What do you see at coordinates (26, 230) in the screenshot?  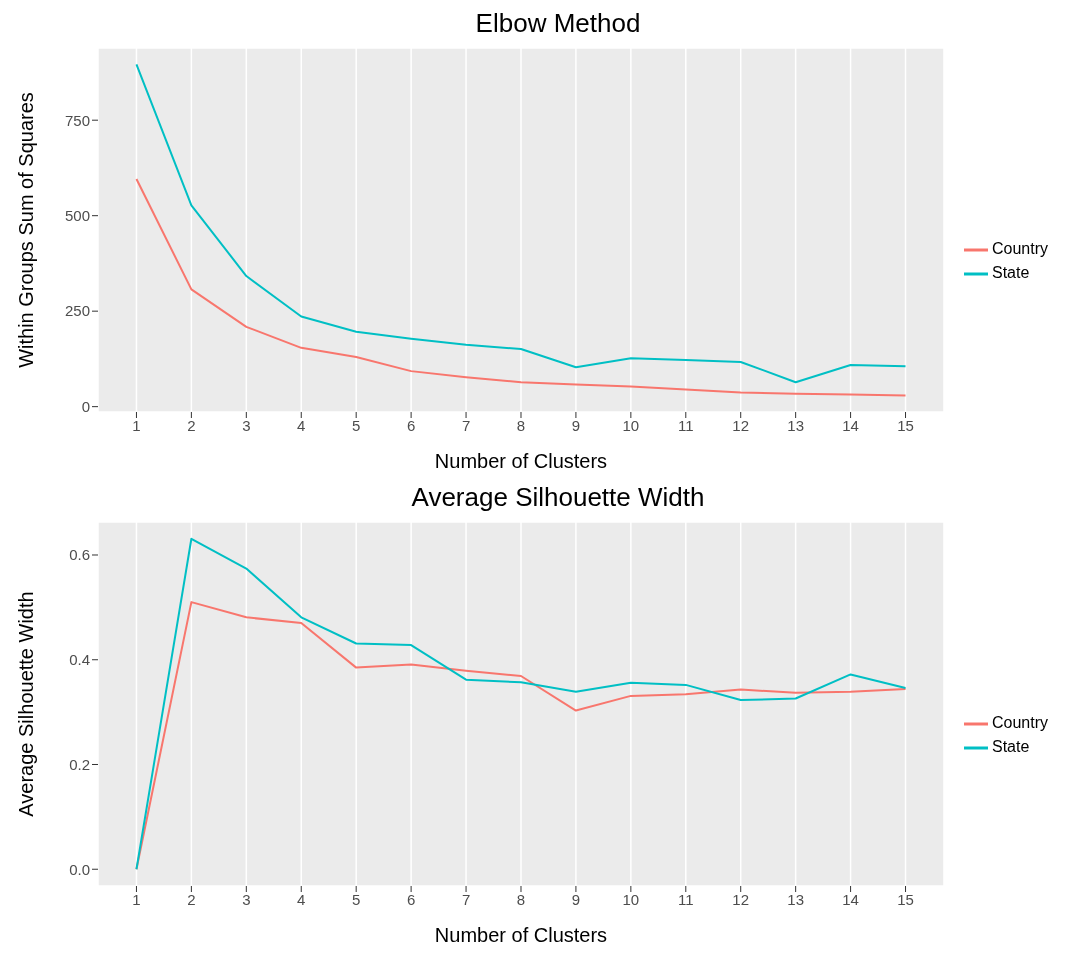 I see `y-axis-title: Within Groups Sum of Squares` at bounding box center [26, 230].